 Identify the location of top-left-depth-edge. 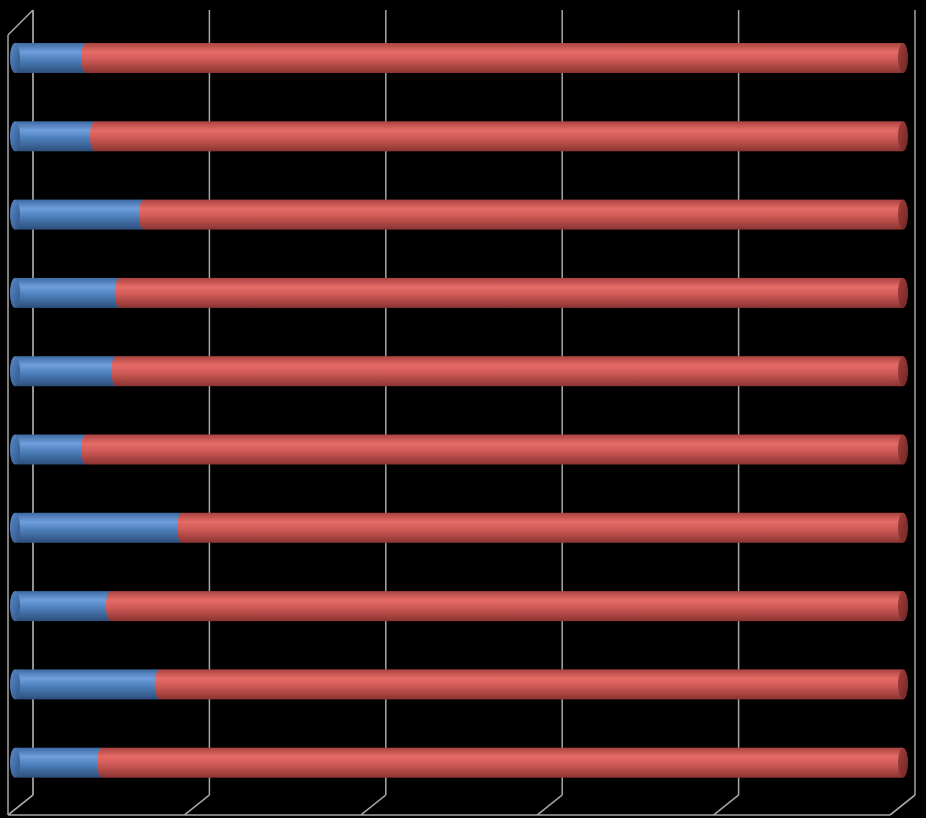
(20, 22).